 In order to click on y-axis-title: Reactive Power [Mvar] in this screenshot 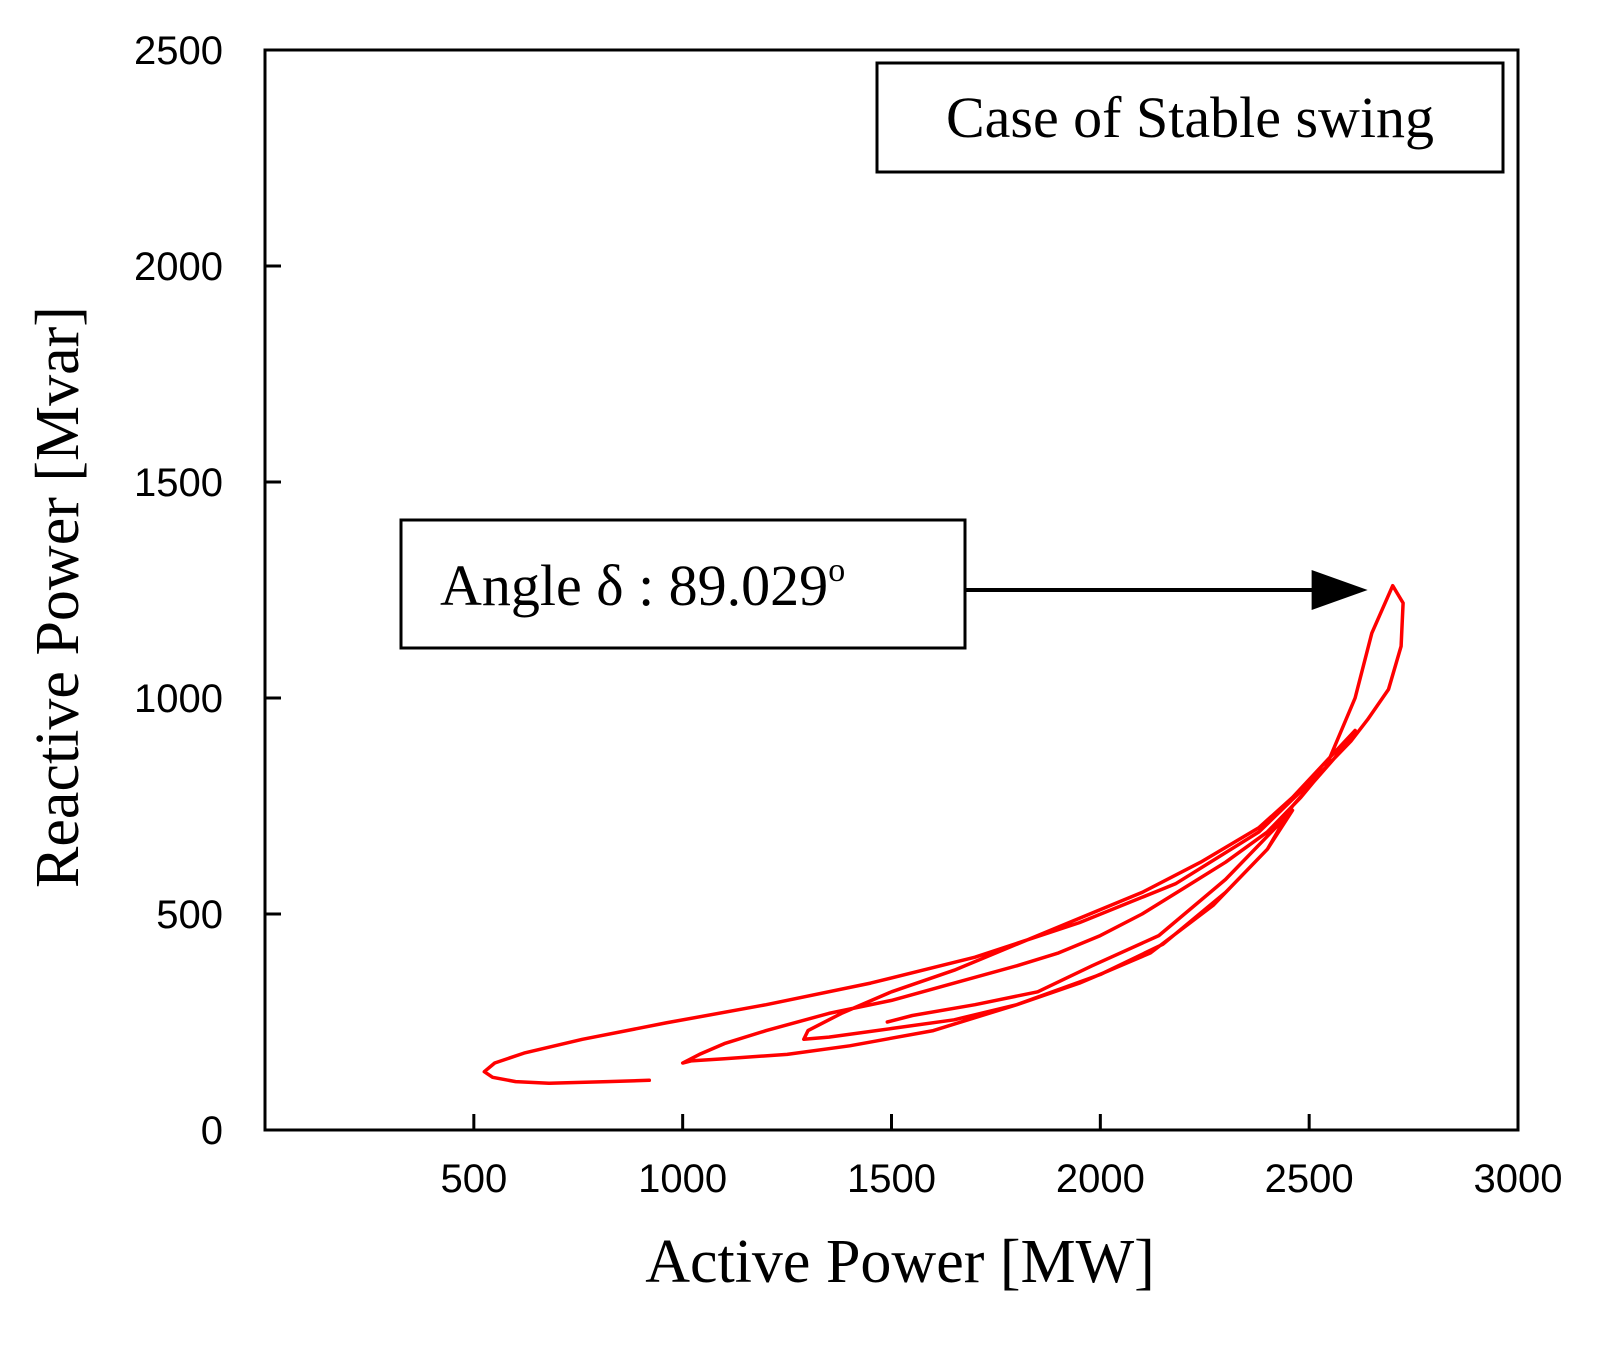, I will do `click(58, 597)`.